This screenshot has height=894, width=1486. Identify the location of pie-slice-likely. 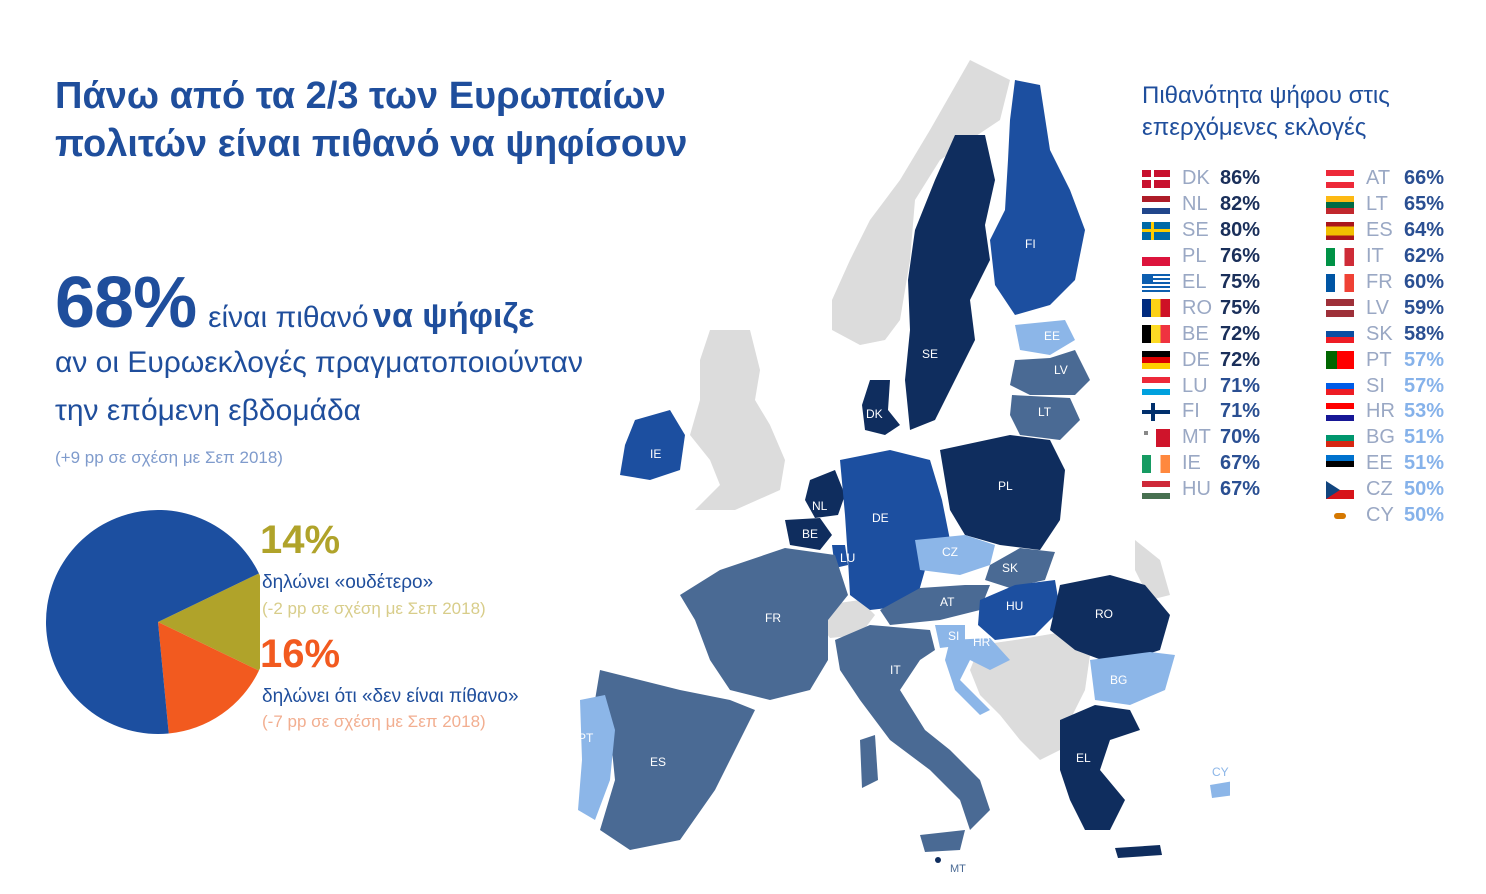
(152, 622).